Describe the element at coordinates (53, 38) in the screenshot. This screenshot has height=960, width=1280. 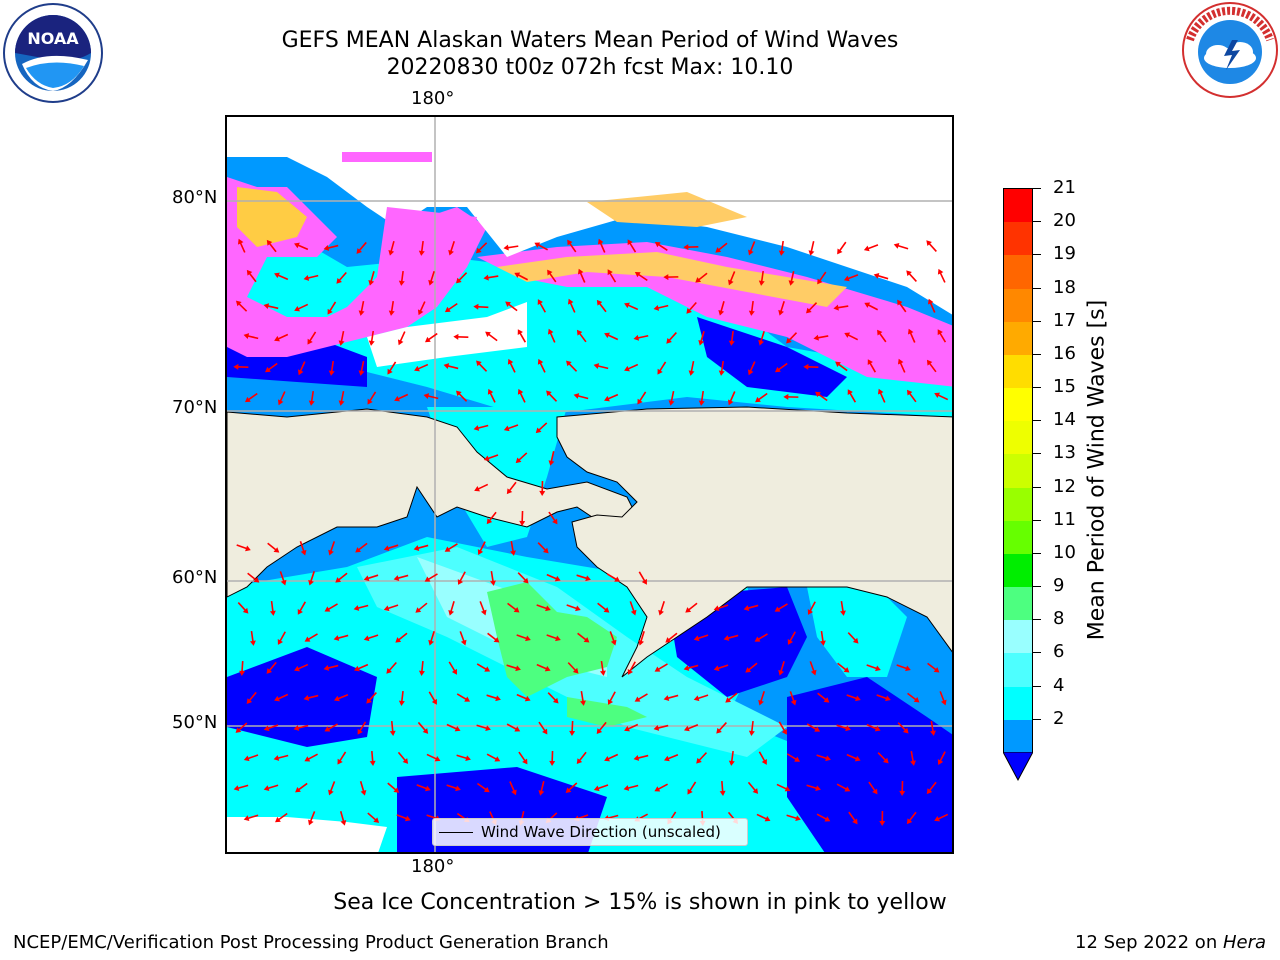
I see `noaa-logo-text: NOAA` at that location.